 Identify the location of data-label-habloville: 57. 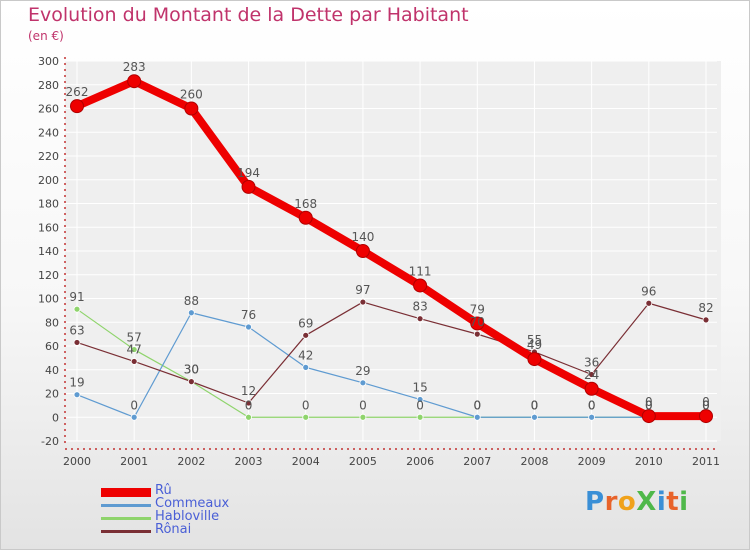
(134, 338).